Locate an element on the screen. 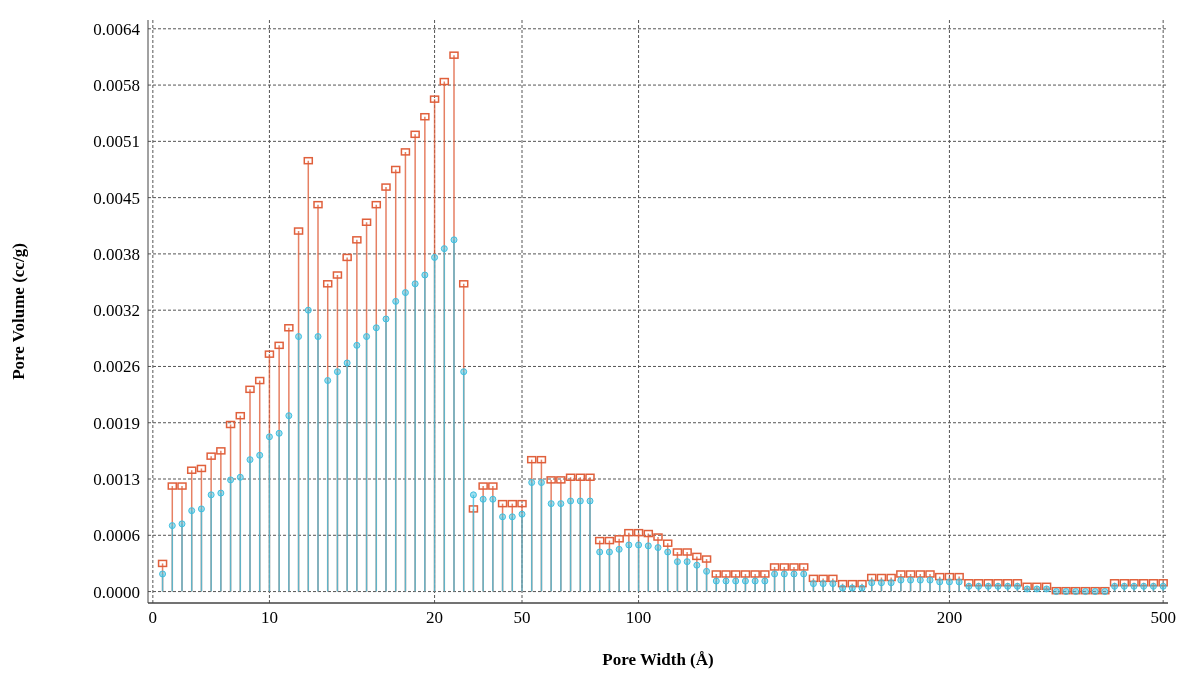 The width and height of the screenshot is (1196, 687). y-tick-label: 0.0064 is located at coordinates (117, 29).